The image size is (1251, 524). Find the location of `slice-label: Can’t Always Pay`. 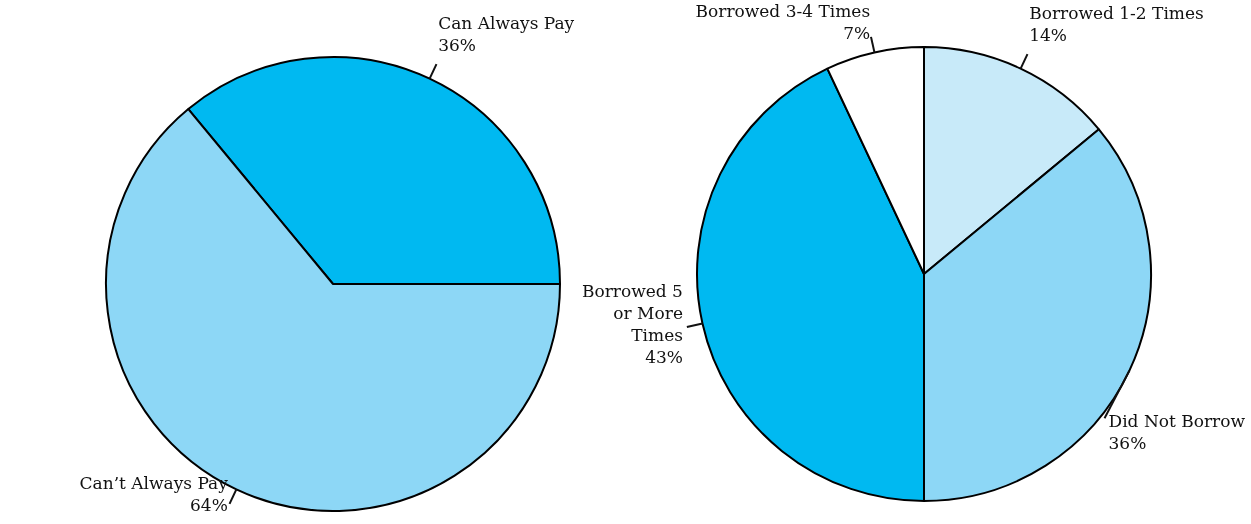

slice-label: Can’t Always Pay is located at coordinates (154, 482).